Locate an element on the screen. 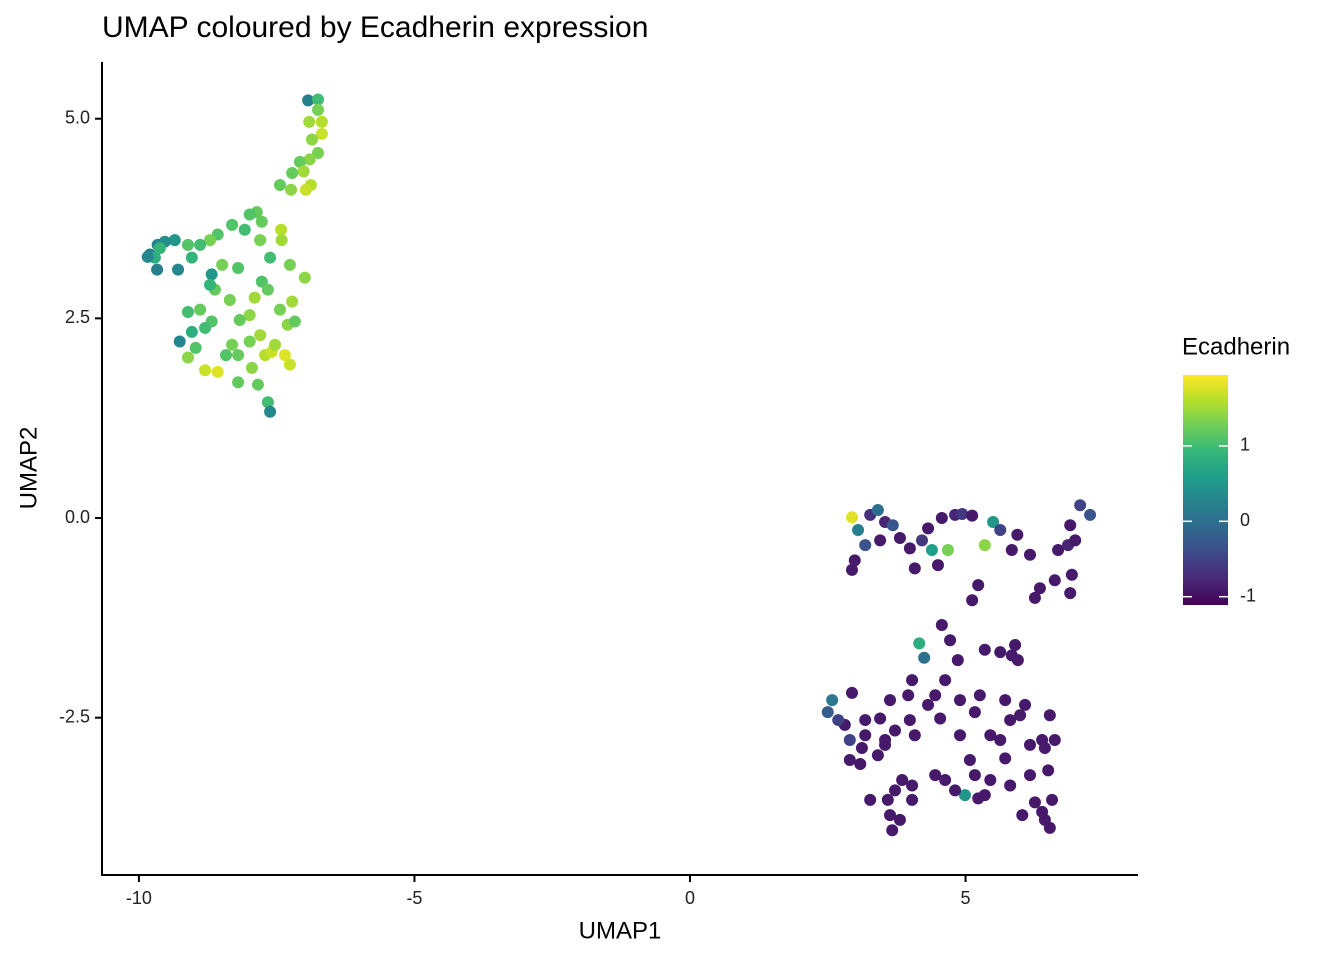 The height and width of the screenshot is (960, 1344). legend-title: Ecadherin is located at coordinates (1236, 346).